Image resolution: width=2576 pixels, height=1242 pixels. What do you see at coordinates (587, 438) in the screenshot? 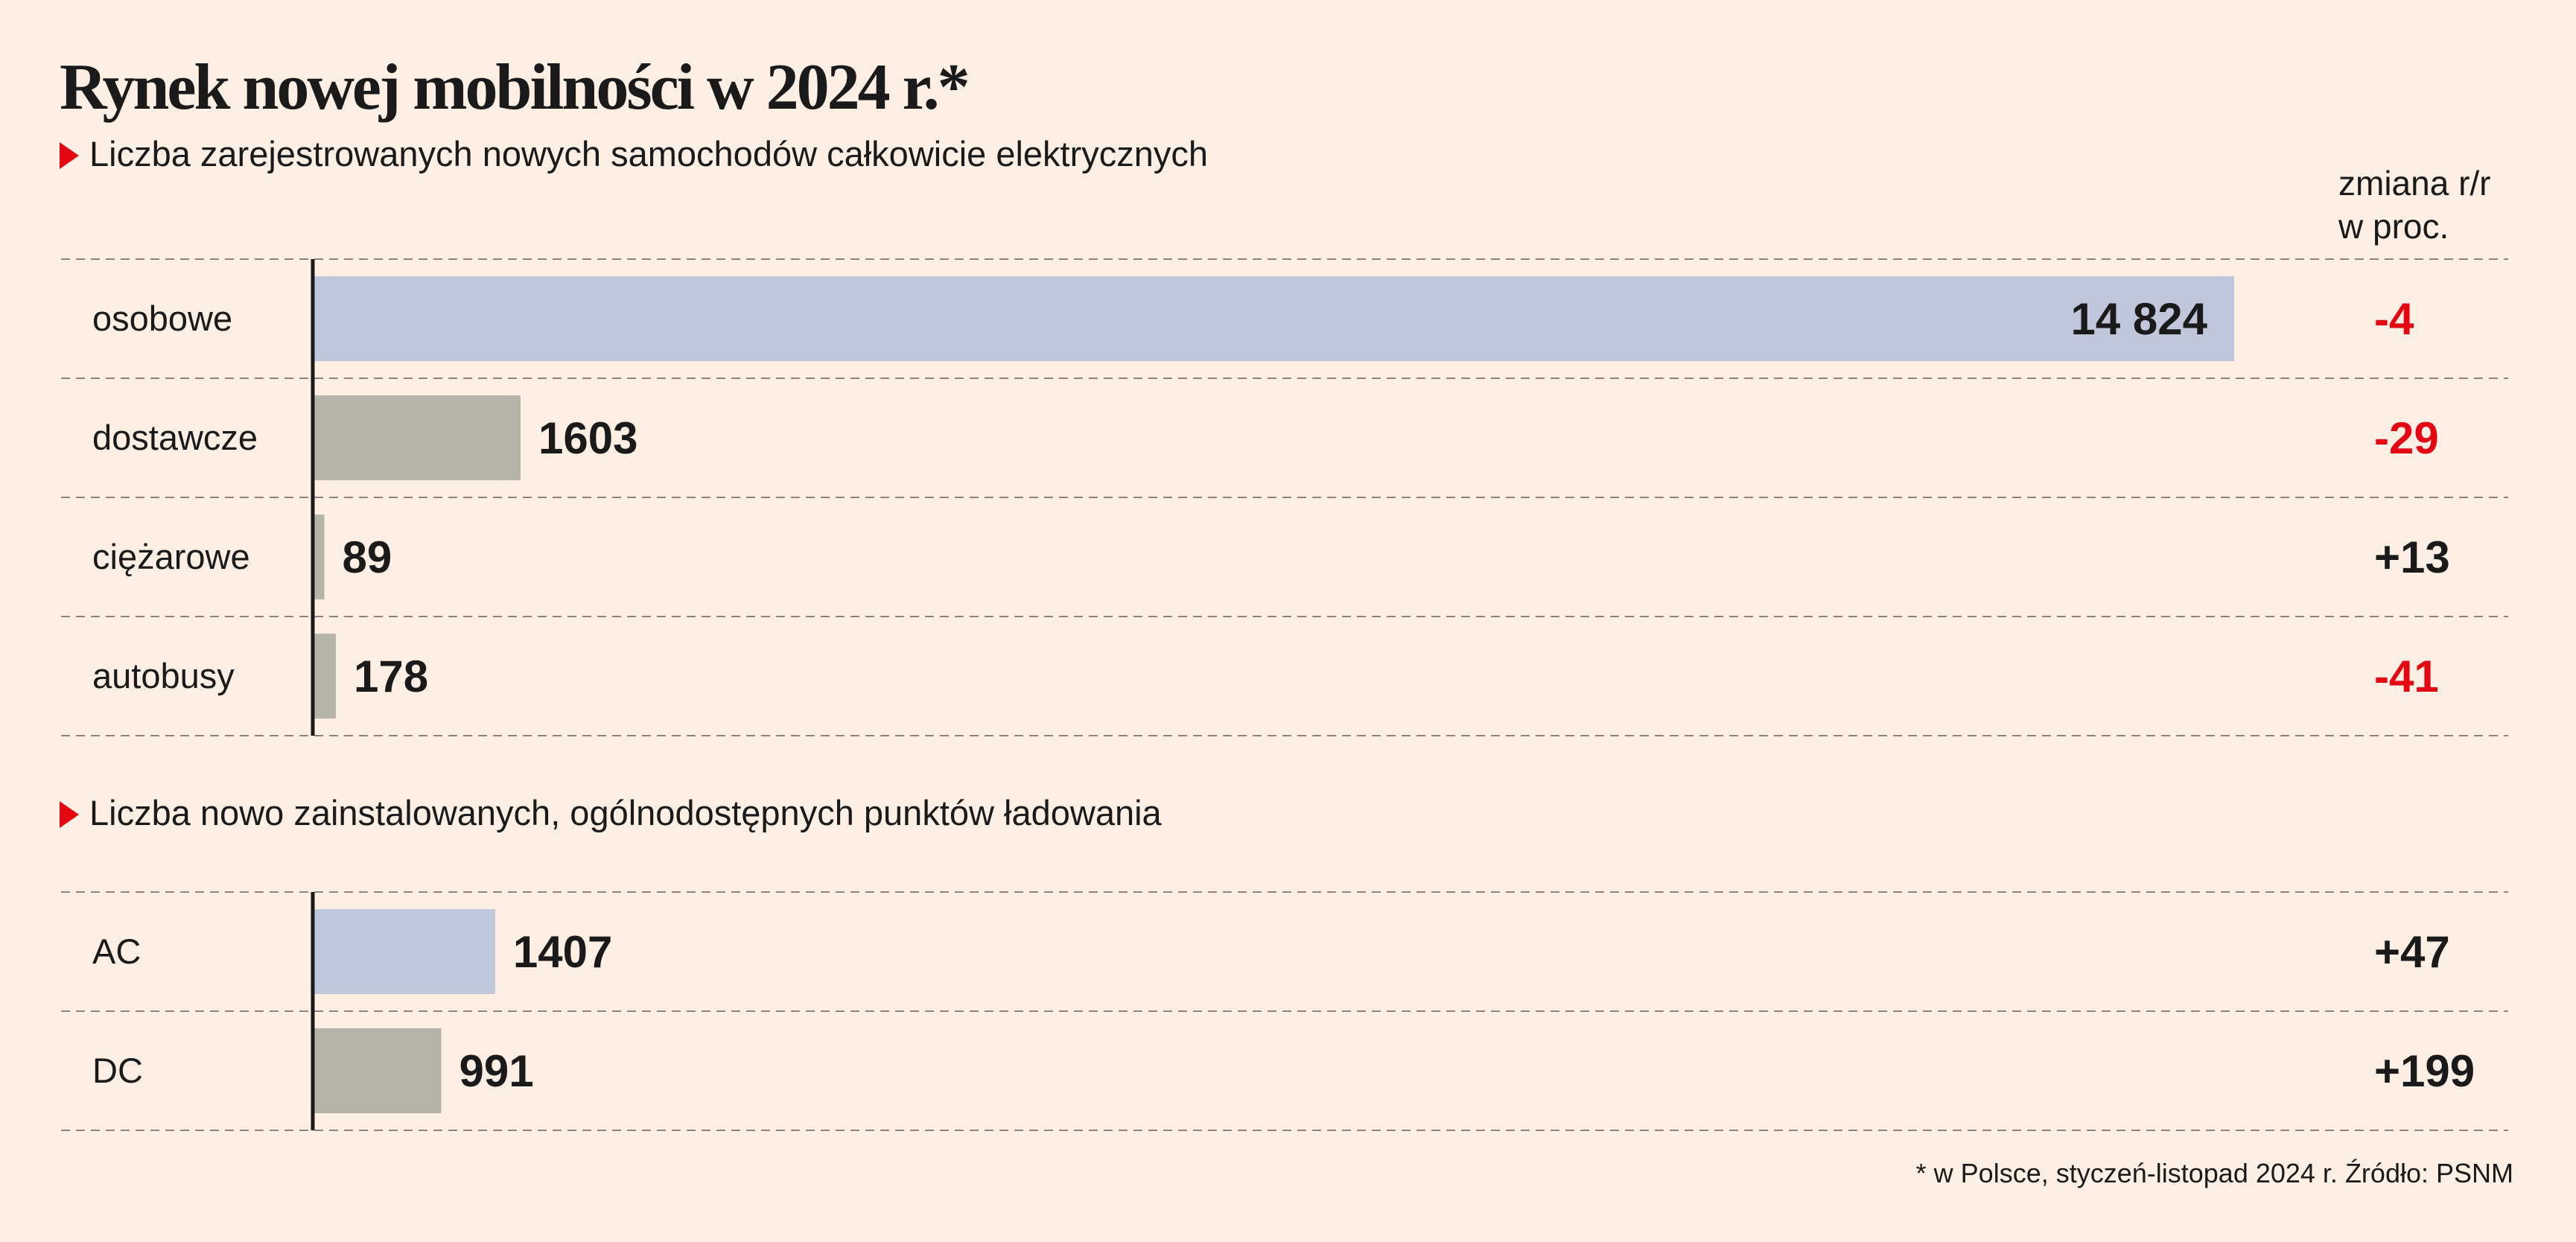
I see `value-label: 1603` at bounding box center [587, 438].